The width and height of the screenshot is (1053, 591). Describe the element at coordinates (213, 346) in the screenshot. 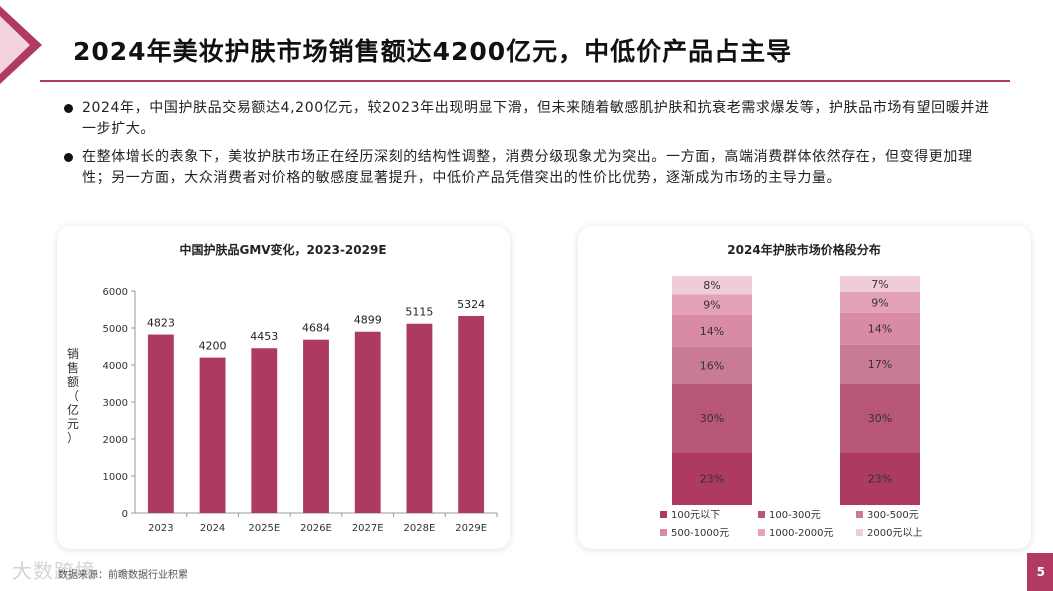

I see `bar-value-label: 4200` at that location.